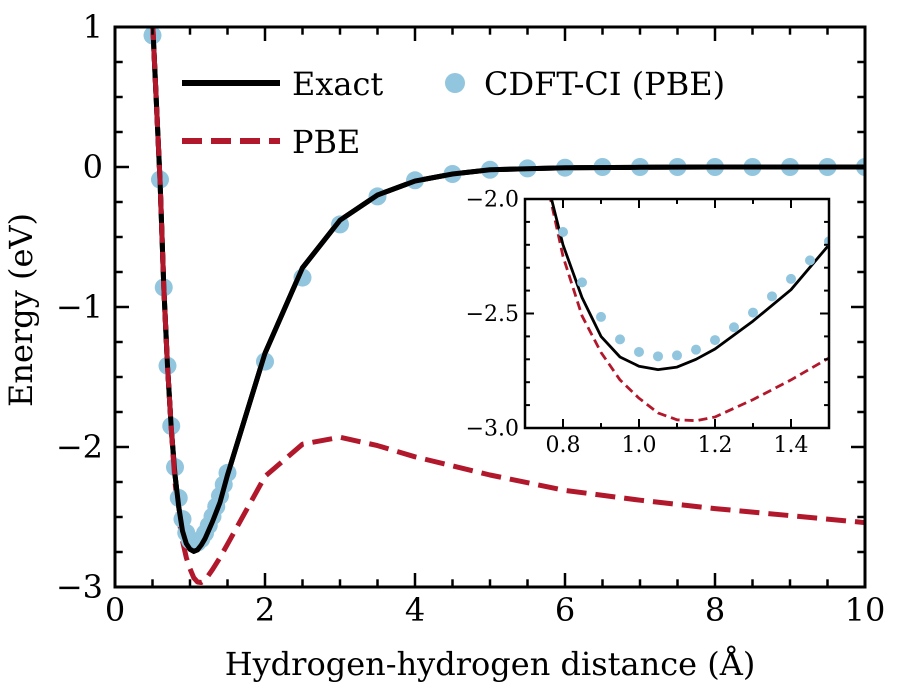 The height and width of the screenshot is (695, 900). What do you see at coordinates (337, 84) in the screenshot?
I see `legend-label-exact: Exact` at bounding box center [337, 84].